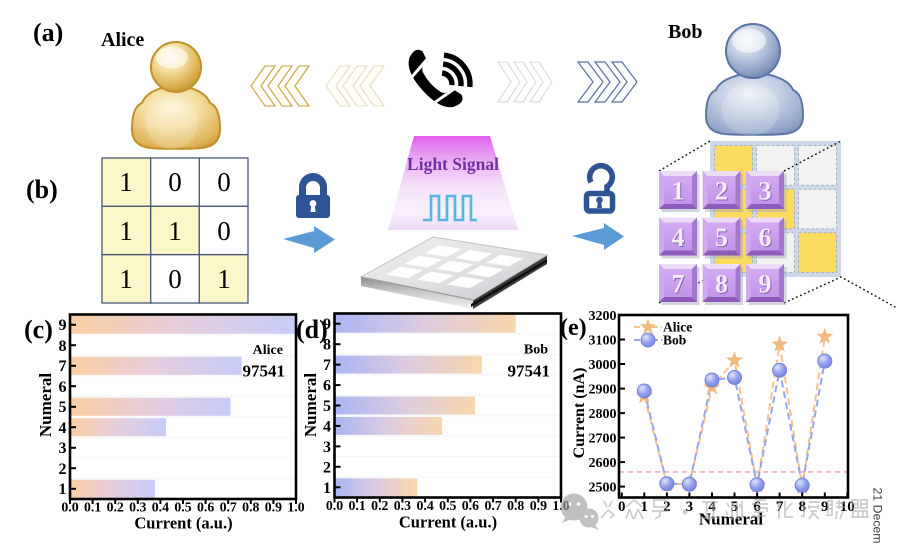  What do you see at coordinates (603, 439) in the screenshot?
I see `svg-text: 2700` at bounding box center [603, 439].